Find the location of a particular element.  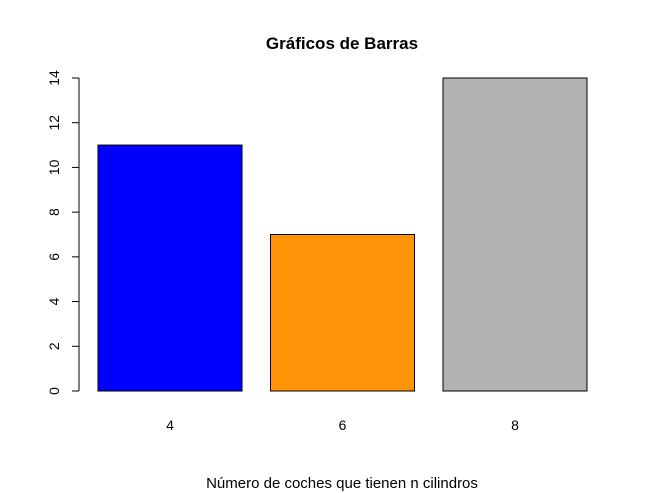

y-tick-label: 0 is located at coordinates (54, 391).